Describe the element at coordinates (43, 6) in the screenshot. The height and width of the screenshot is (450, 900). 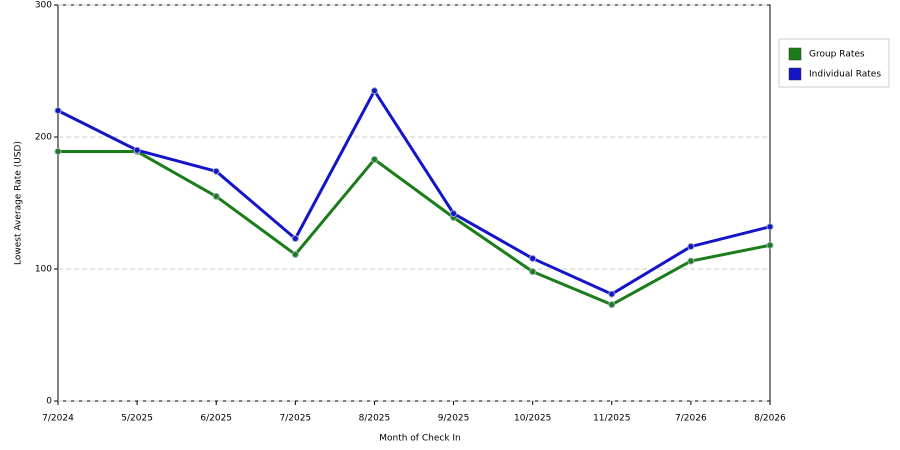
I see `y-tick-label: 300` at that location.